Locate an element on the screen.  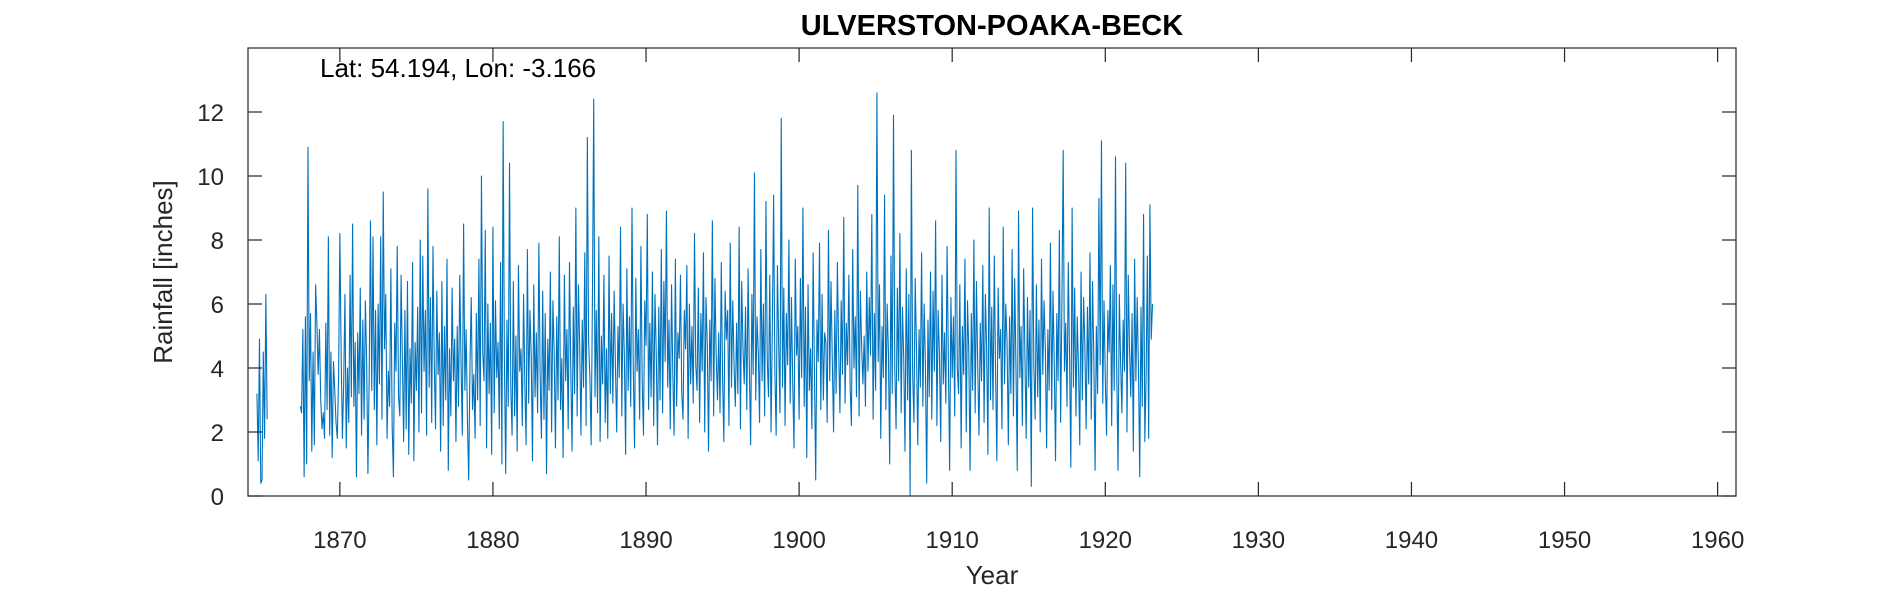
y-tick-label: 2 is located at coordinates (217, 433).